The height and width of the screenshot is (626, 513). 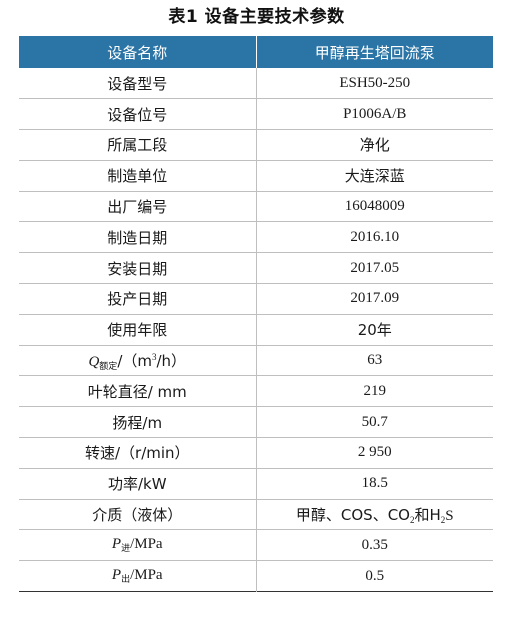 I want to click on row-label: 制造单位, so click(x=138, y=176).